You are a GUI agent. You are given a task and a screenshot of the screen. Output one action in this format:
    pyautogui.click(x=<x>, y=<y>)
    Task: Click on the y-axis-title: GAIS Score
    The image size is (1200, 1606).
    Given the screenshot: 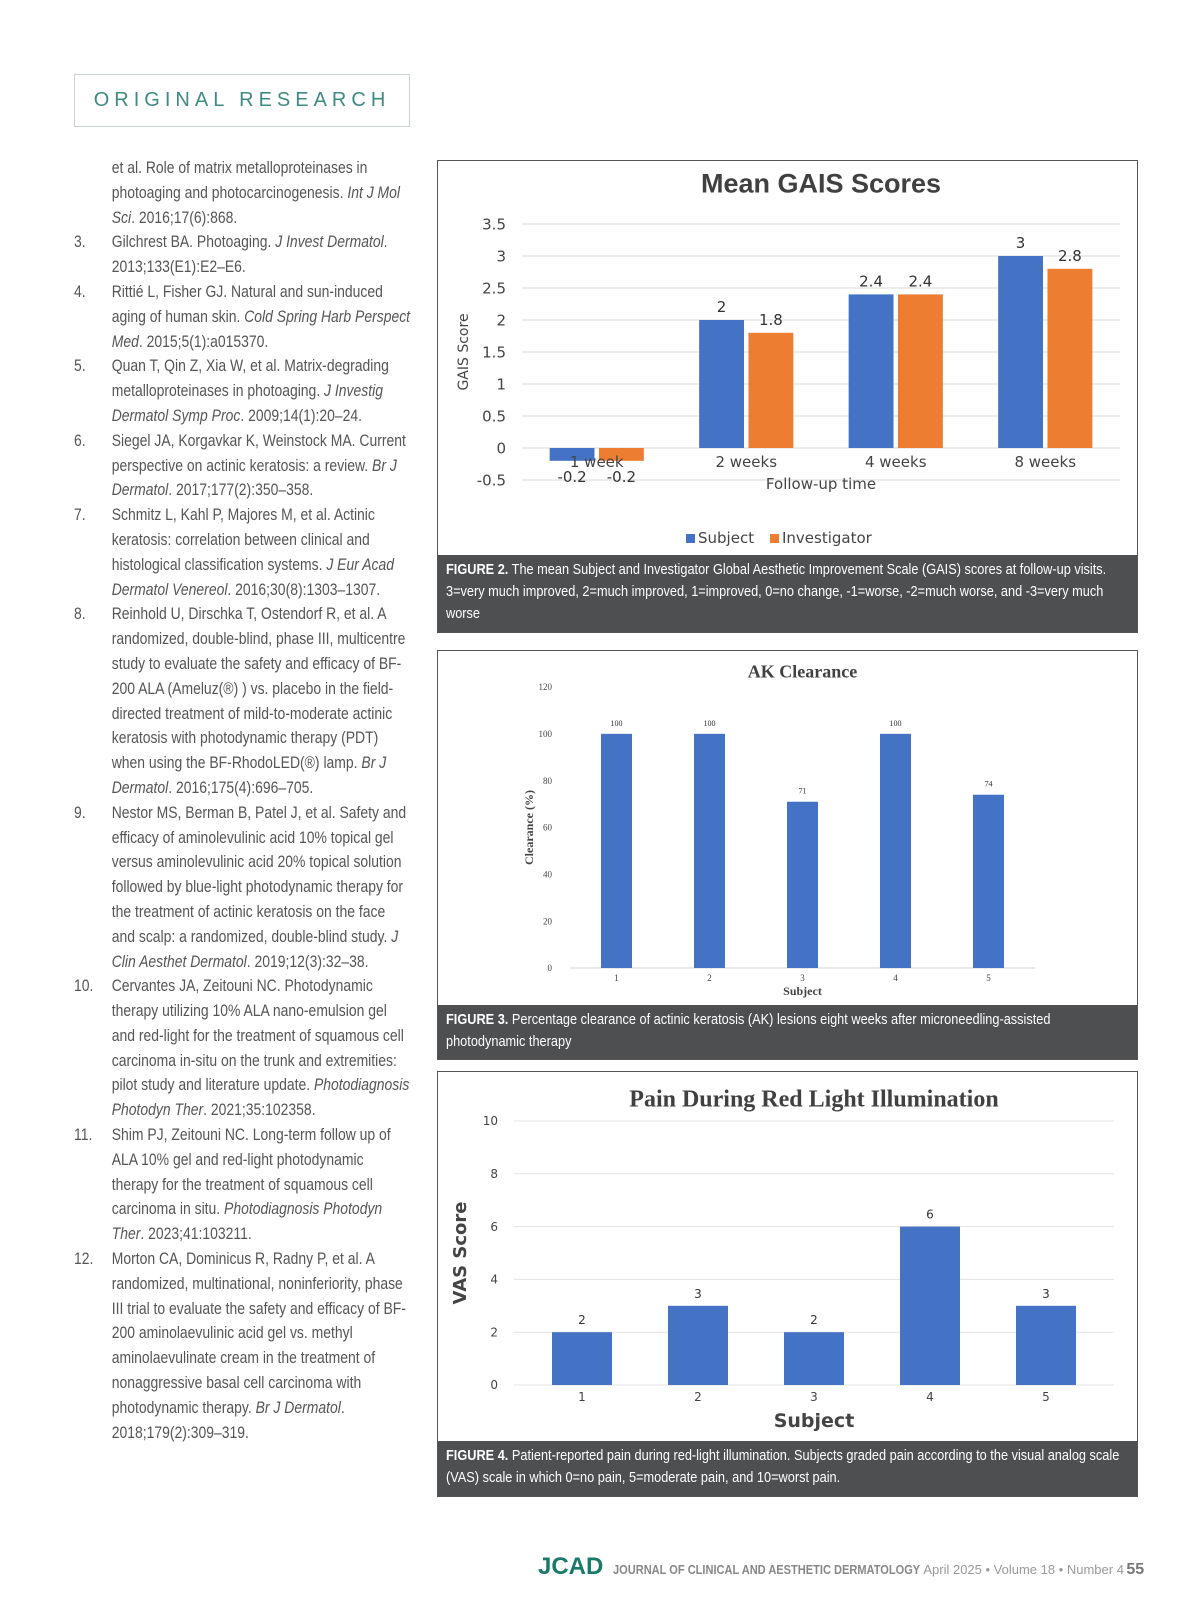 What is the action you would take?
    pyautogui.click(x=464, y=351)
    